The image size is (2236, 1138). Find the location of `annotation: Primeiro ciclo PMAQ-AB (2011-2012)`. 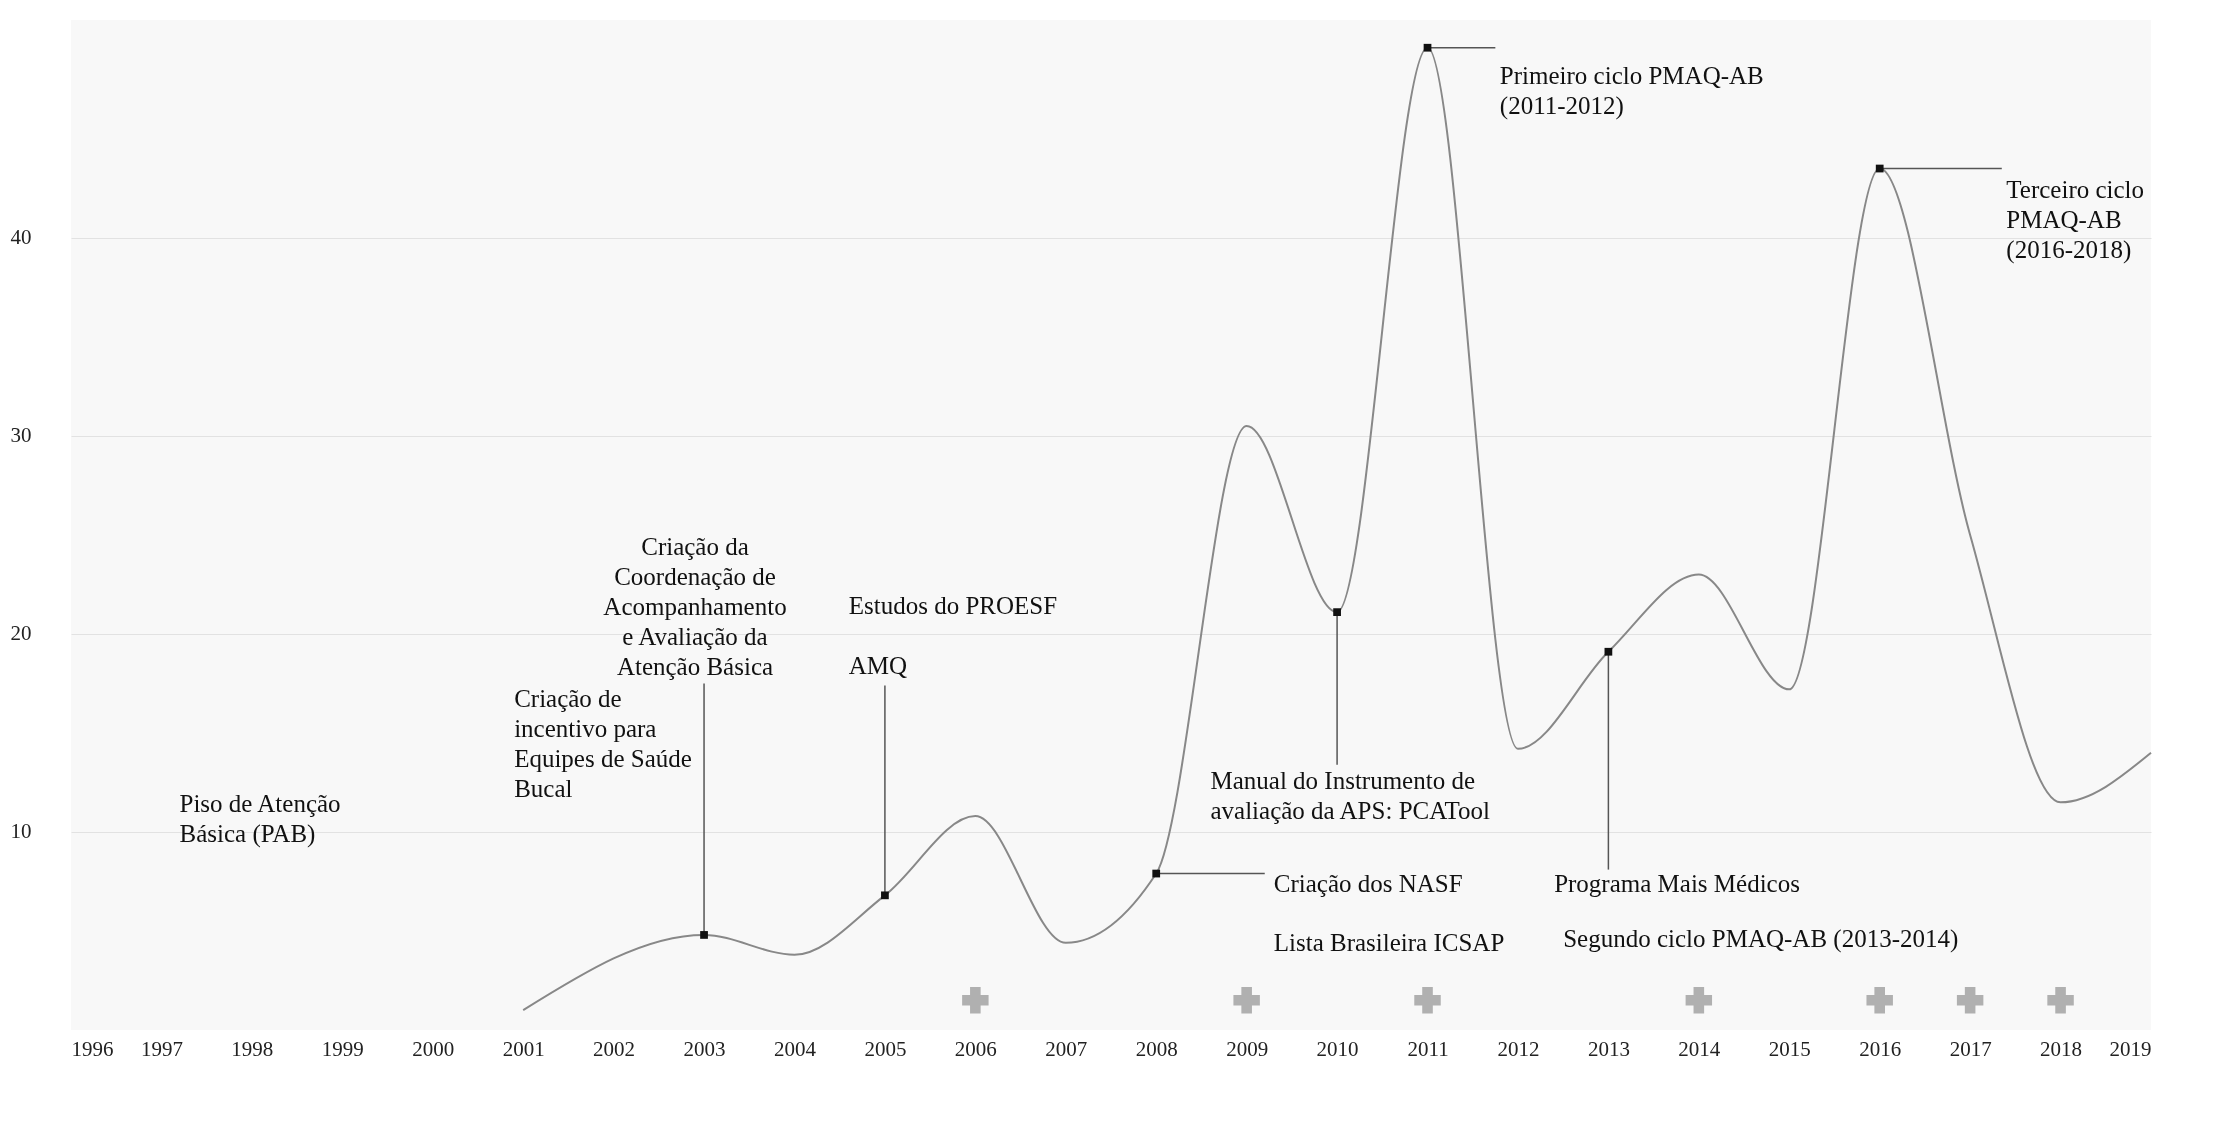

annotation: Primeiro ciclo PMAQ-AB (2011-2012) is located at coordinates (1631, 90).